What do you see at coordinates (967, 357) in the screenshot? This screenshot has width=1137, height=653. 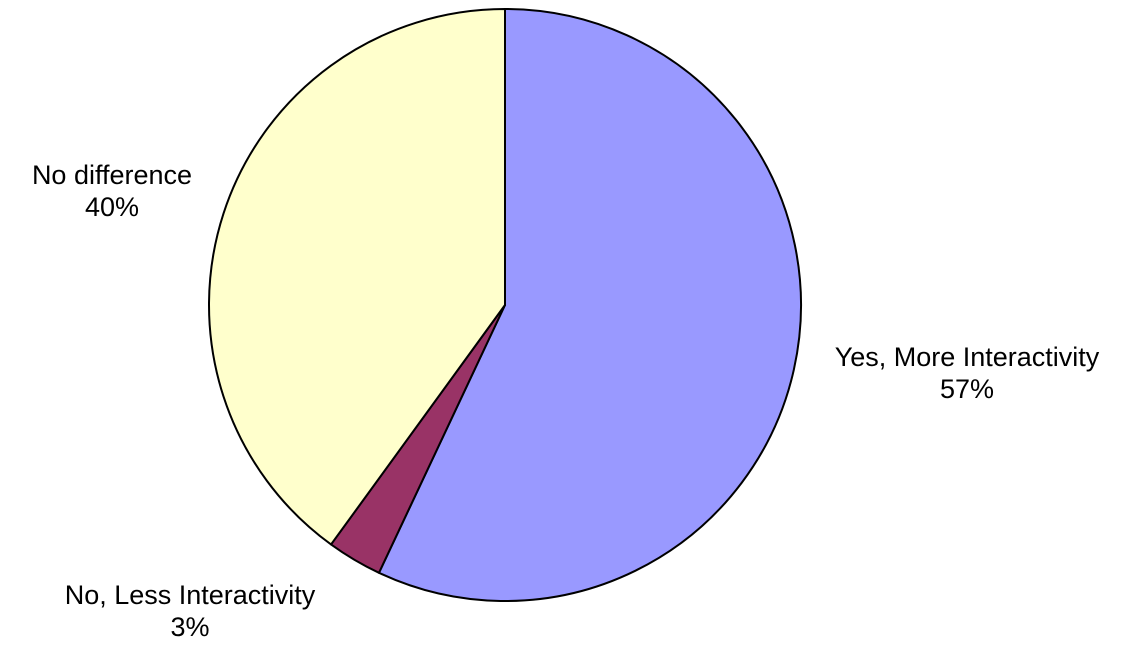 I see `slice-label-yes-more-interactivity: Yes, More Interactivity` at bounding box center [967, 357].